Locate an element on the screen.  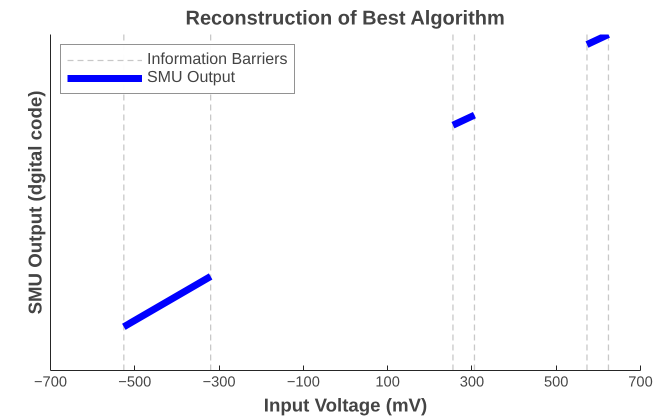
x-tick-label: 700 is located at coordinates (640, 382).